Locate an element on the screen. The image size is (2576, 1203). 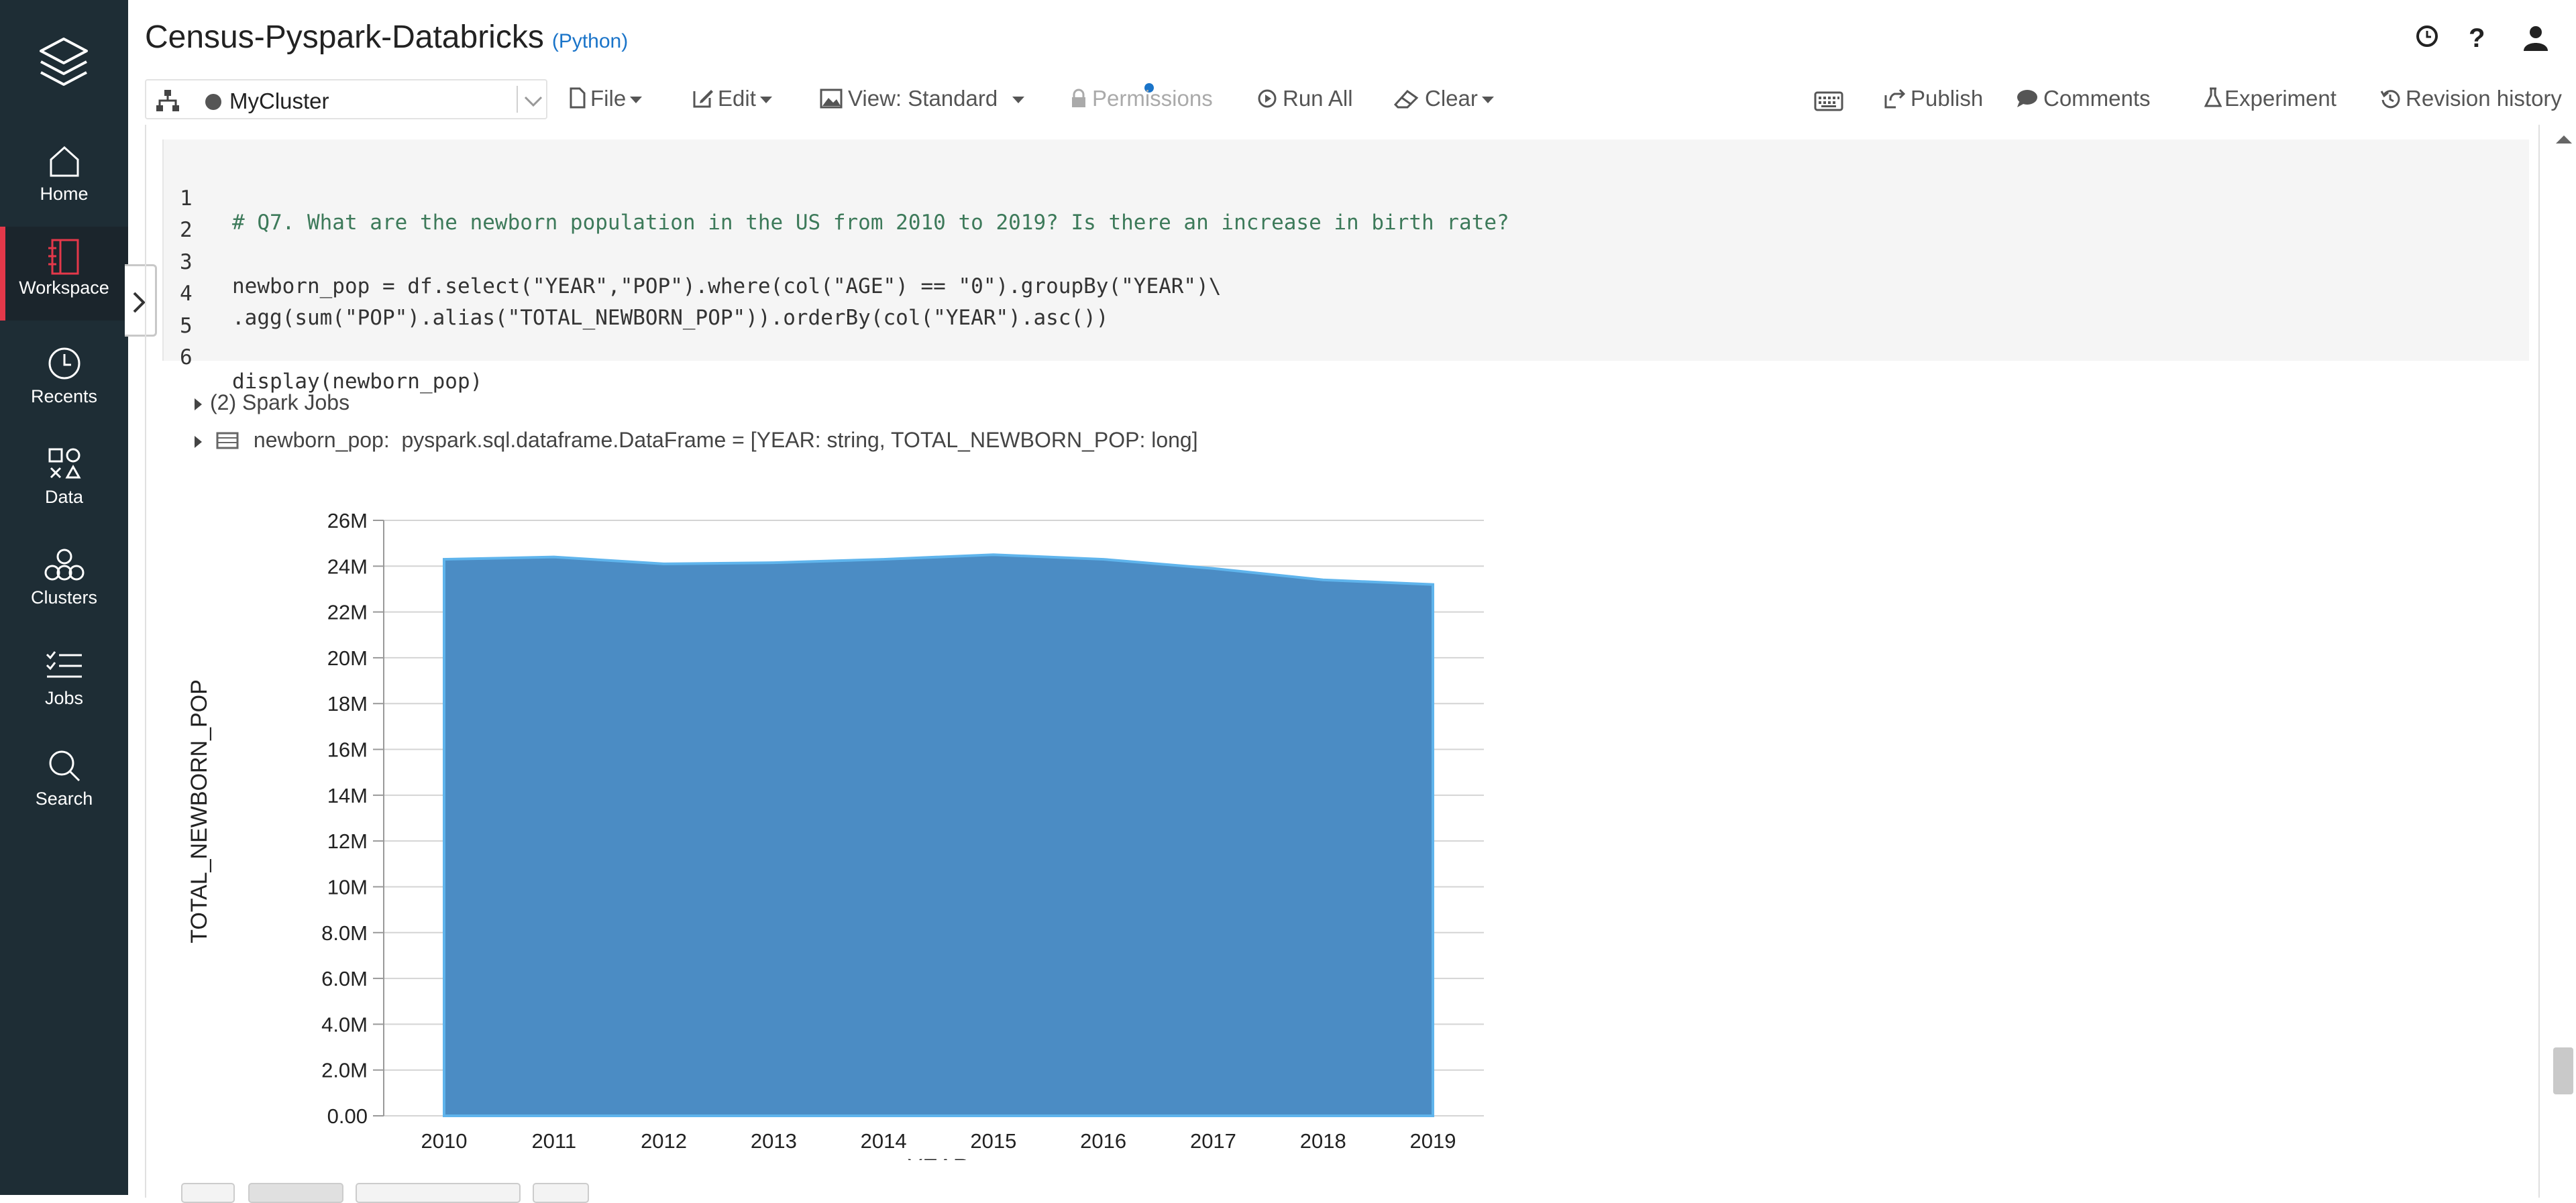
workspace-icon is located at coordinates (63, 257).